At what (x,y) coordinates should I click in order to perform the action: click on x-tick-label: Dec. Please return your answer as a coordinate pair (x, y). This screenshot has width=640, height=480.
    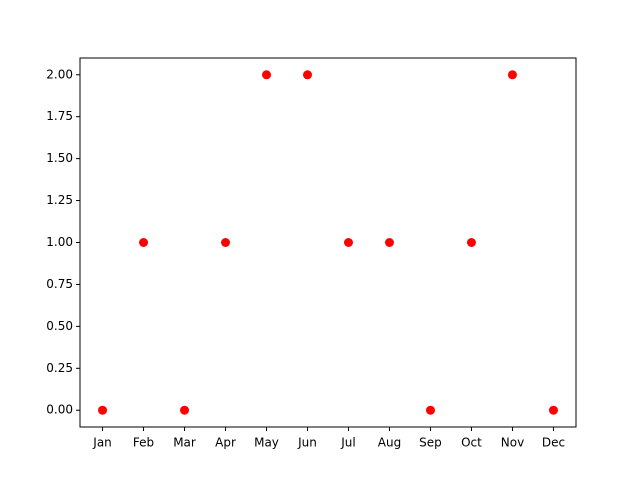
    Looking at the image, I should click on (553, 443).